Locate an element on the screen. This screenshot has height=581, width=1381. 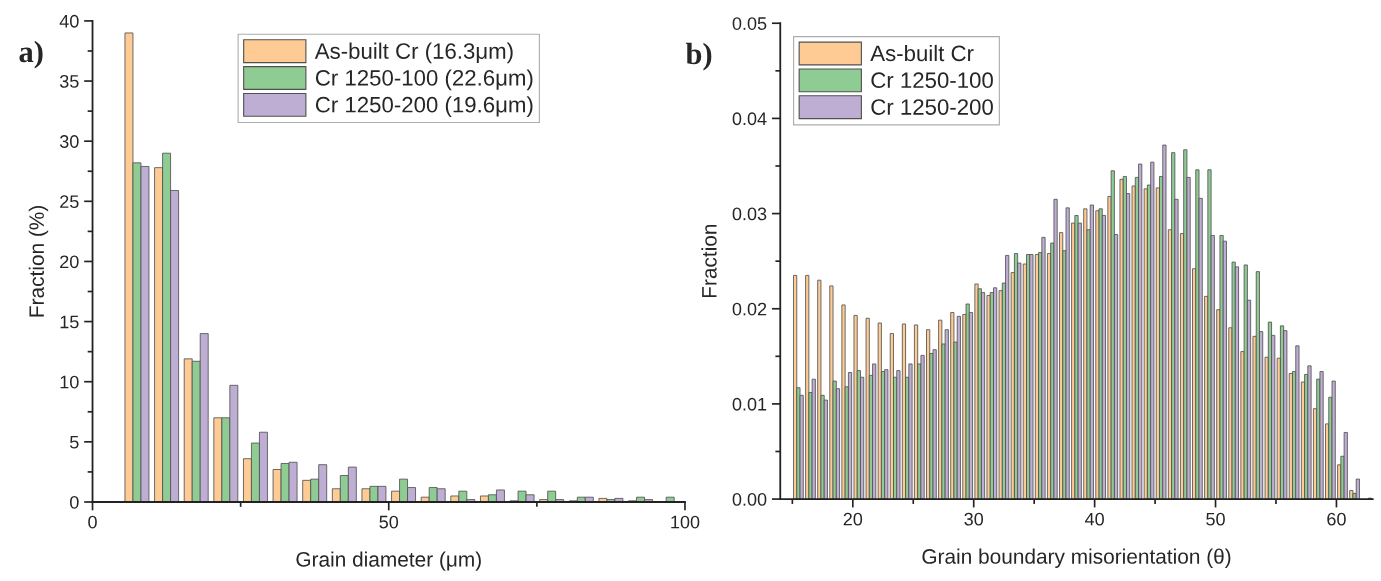
legend-label: Cr 1250-100 (22.6μm) is located at coordinates (424, 80).